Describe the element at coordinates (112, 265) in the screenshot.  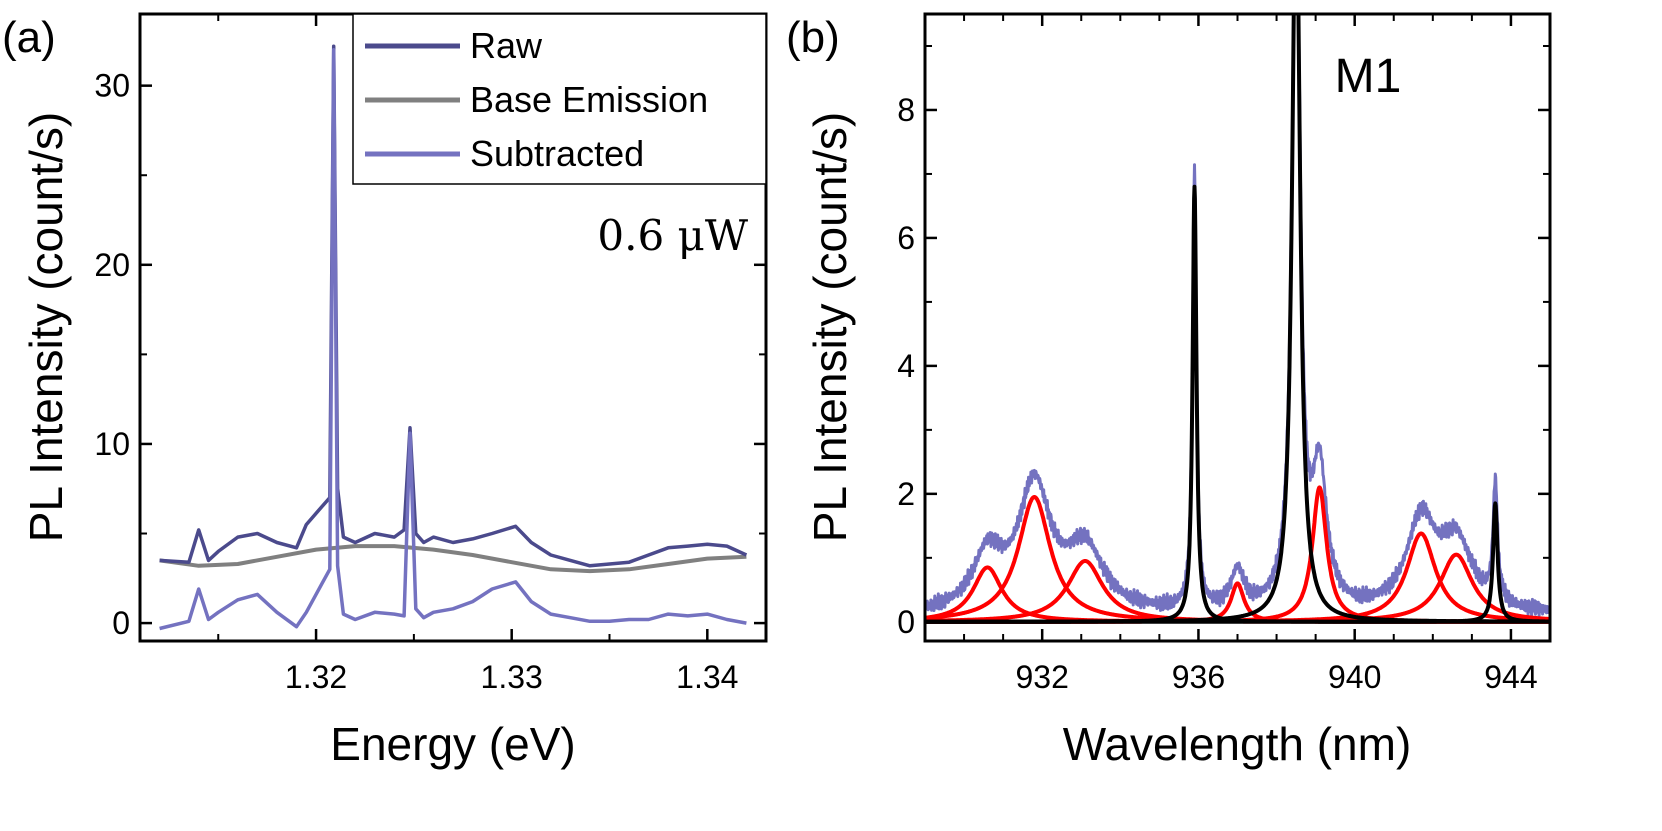
I see `panel-a-y-tick-label: 20` at that location.